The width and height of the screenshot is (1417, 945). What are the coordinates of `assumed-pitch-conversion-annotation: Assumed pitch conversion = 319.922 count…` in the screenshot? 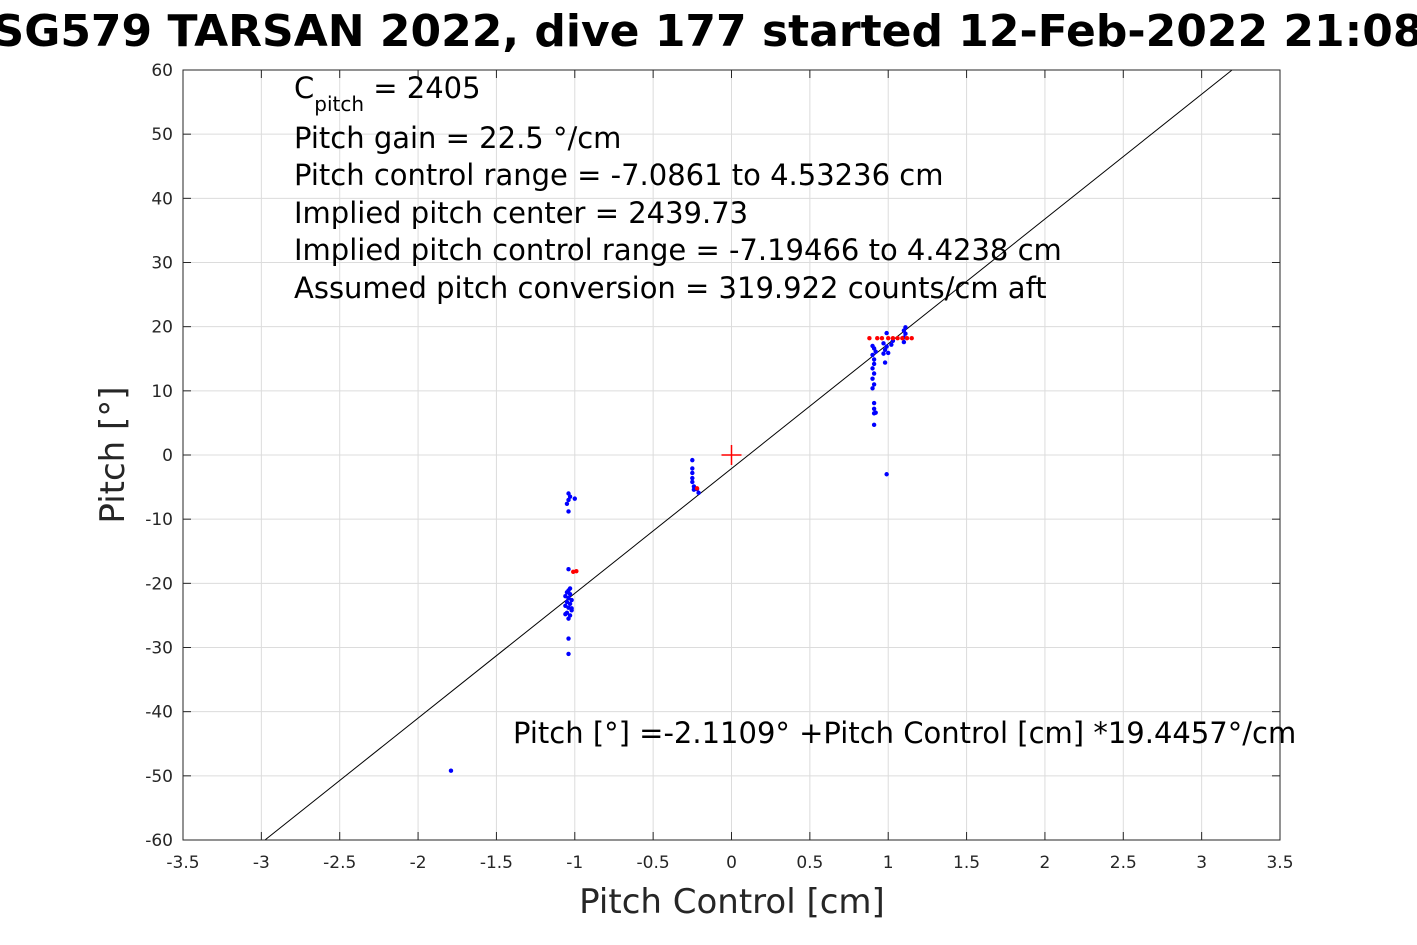 It's located at (670, 288).